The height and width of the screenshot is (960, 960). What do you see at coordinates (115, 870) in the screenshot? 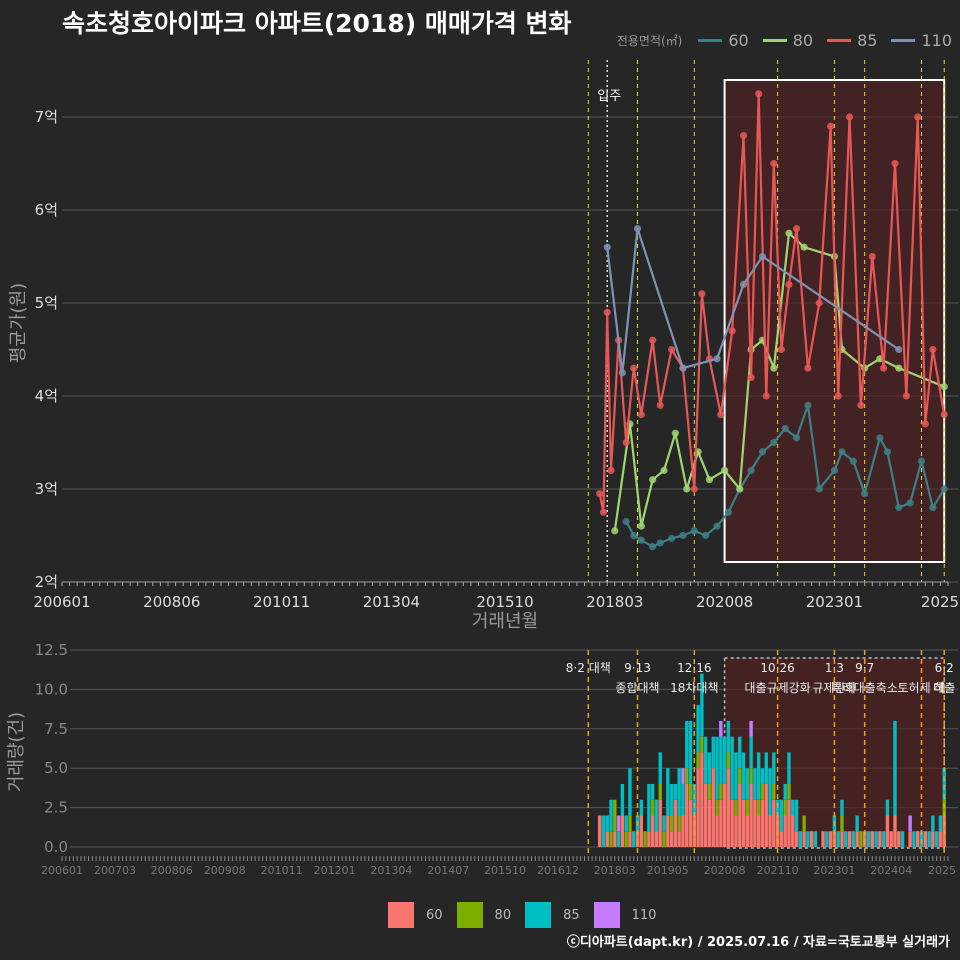
I see `bottom-xtick-label: 200703` at bounding box center [115, 870].